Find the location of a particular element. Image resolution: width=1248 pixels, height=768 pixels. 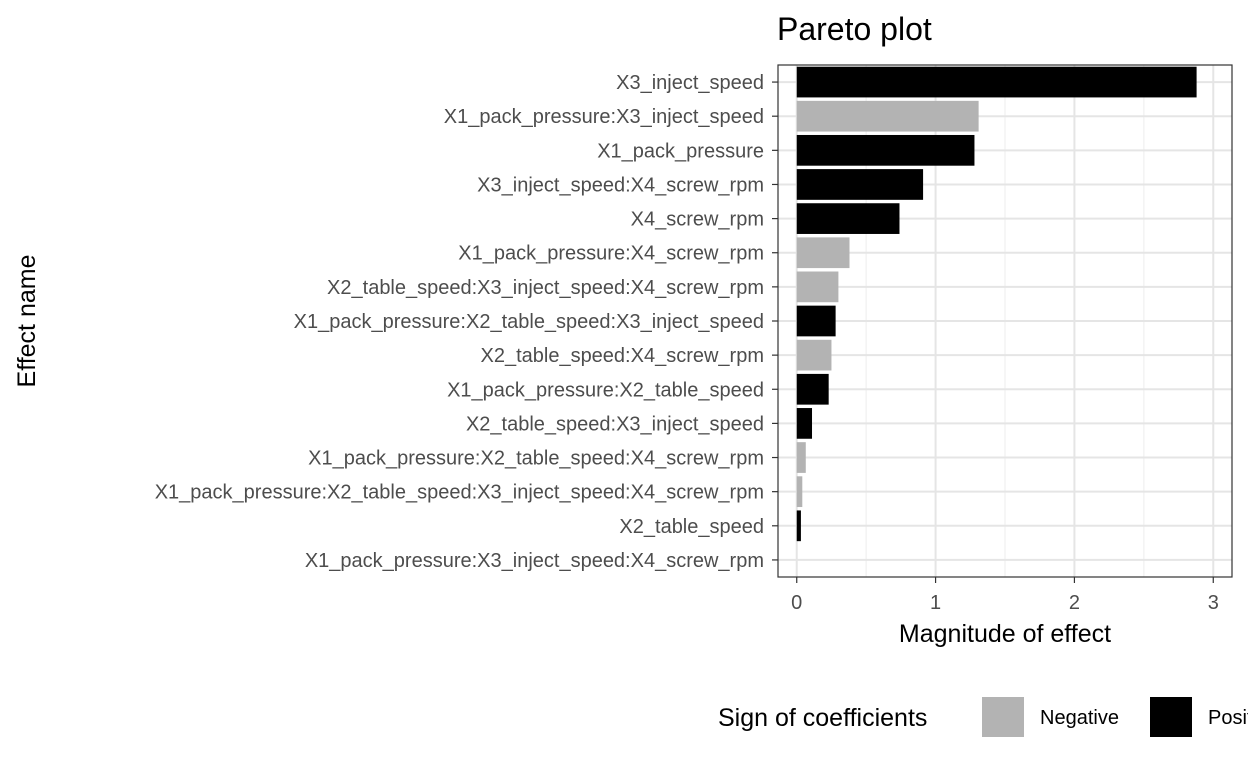

y-axis-title: Effect name is located at coordinates (27, 321).